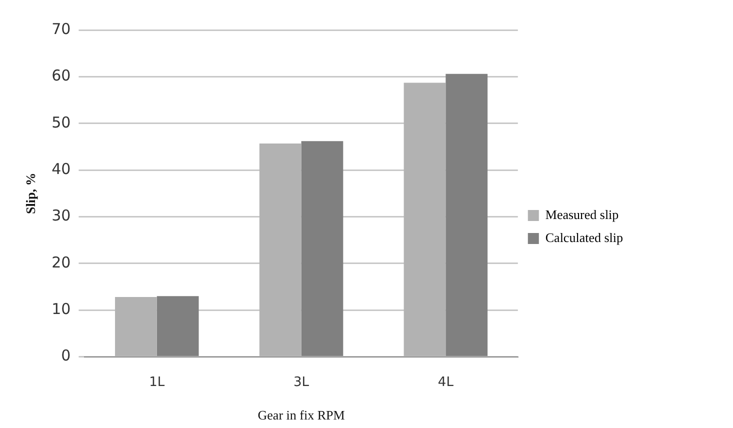  What do you see at coordinates (61, 215) in the screenshot?
I see `y-tick-label: 30` at bounding box center [61, 215].